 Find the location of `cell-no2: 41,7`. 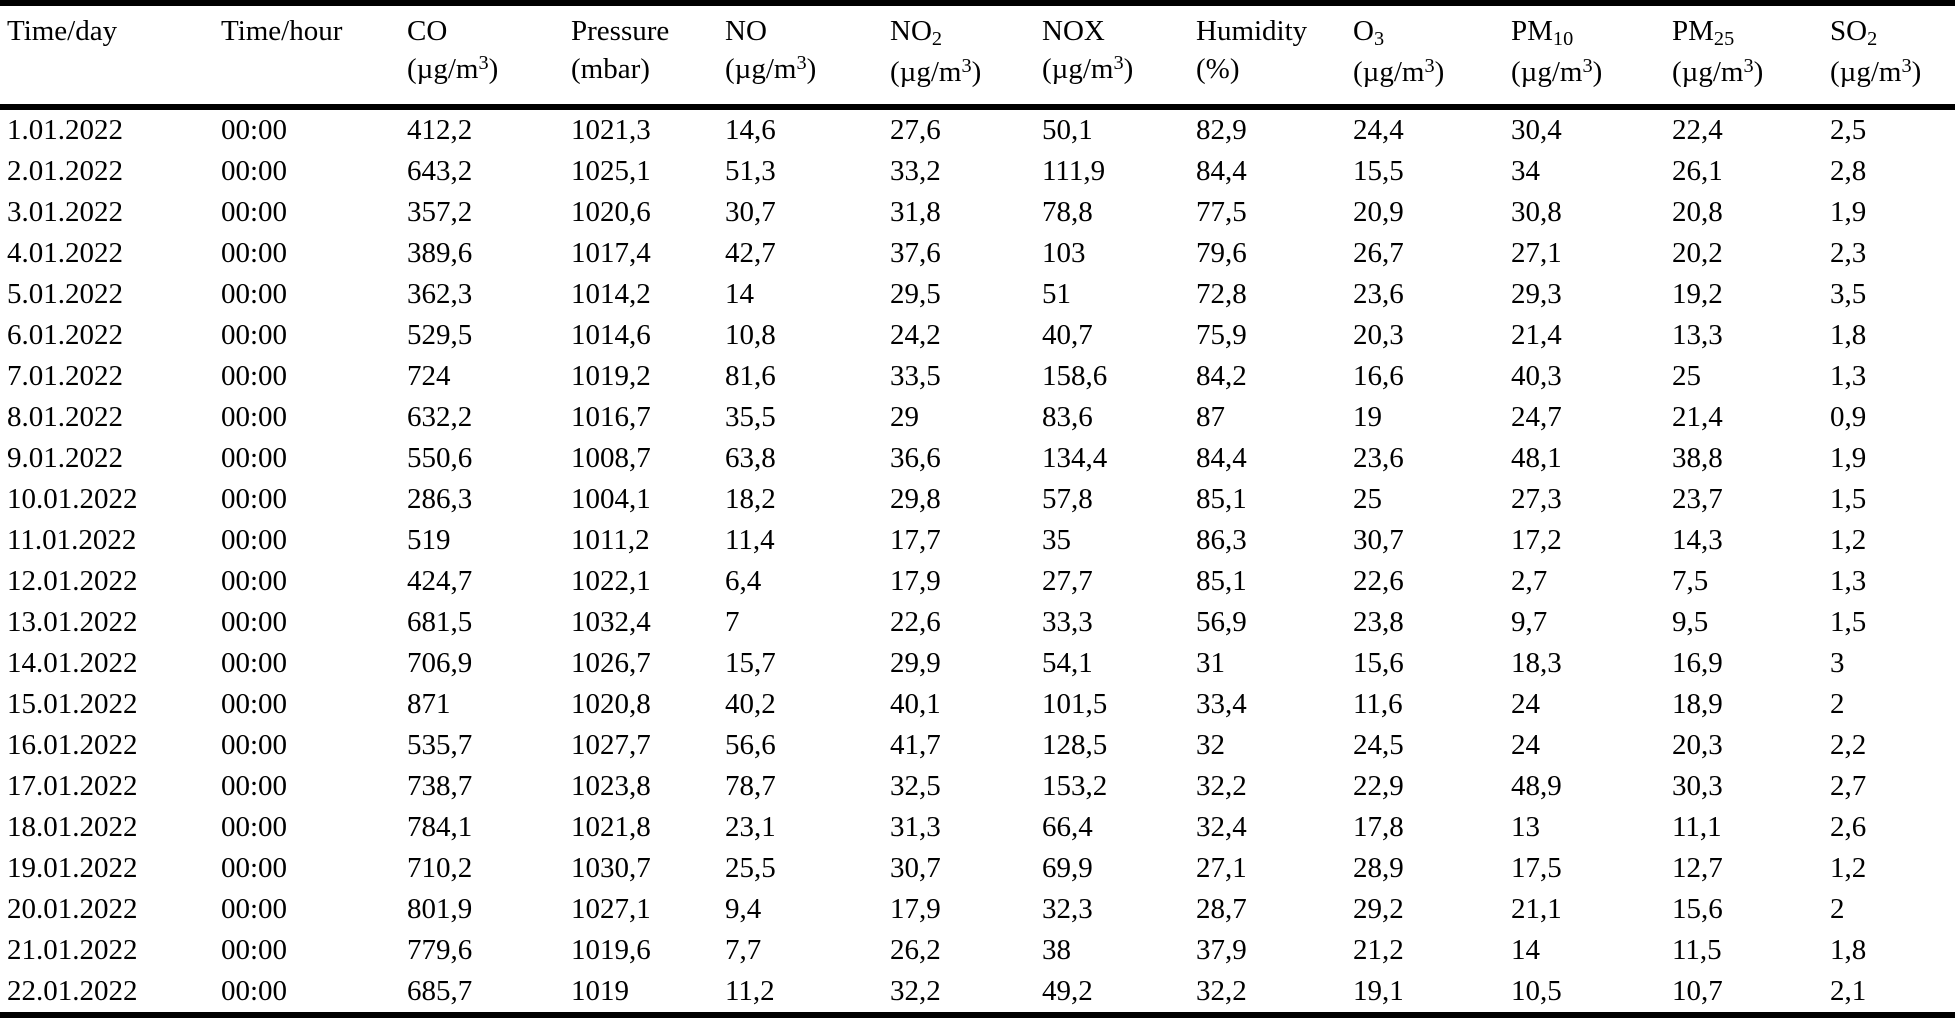

cell-no2: 41,7 is located at coordinates (915, 745).